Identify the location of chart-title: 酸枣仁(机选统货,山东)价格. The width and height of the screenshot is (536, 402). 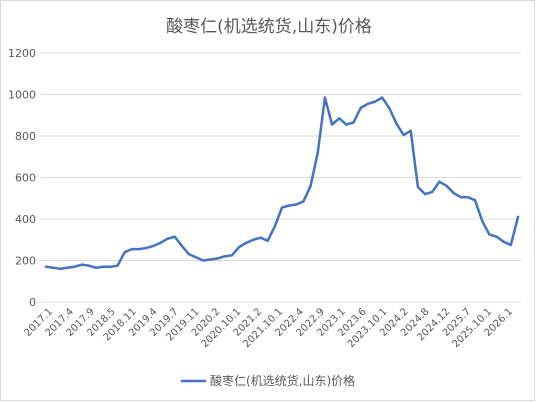
(269, 27).